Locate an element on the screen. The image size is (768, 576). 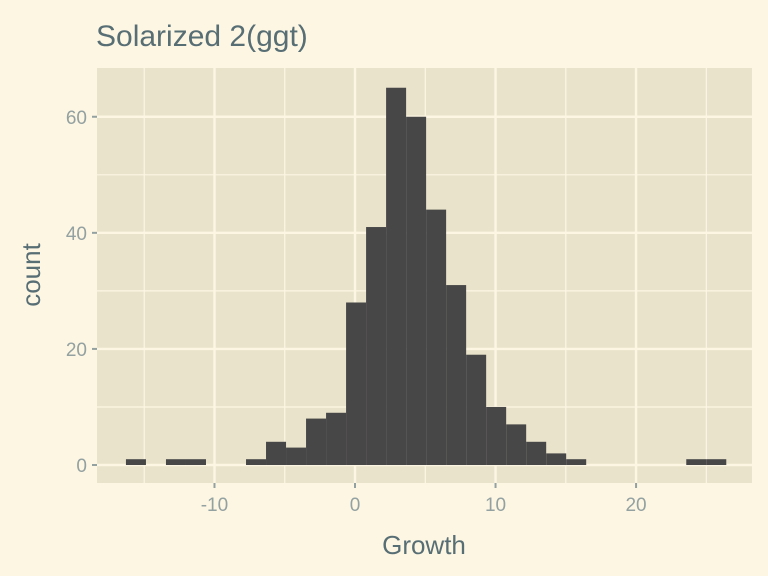
x-tick-label: 10 is located at coordinates (495, 505).